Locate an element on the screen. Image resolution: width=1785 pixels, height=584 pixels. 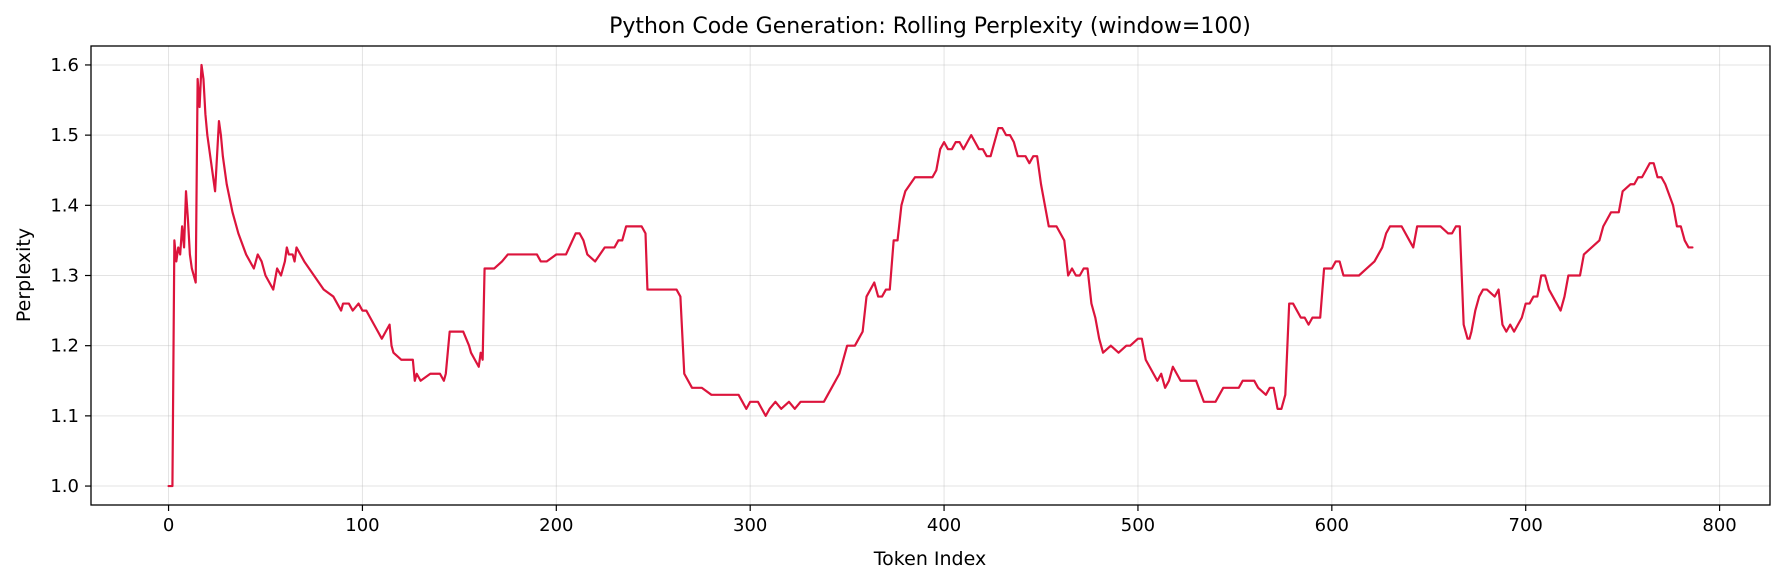
y-axis-label: Perplexity is located at coordinates (24, 275).